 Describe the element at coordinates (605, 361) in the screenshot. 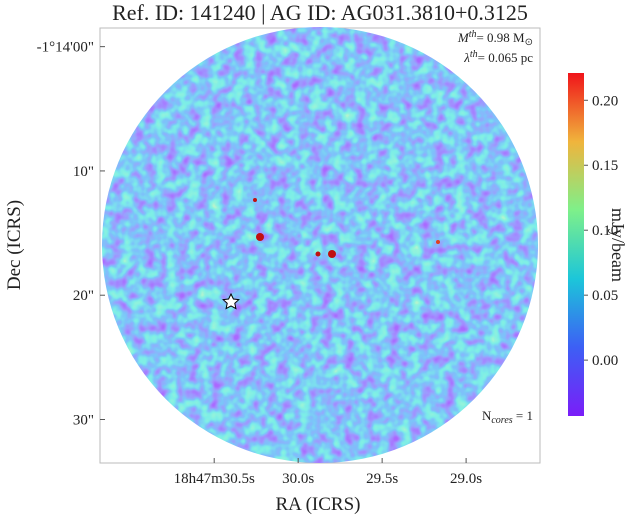

I see `colorbar-tick-label: 0.00` at that location.